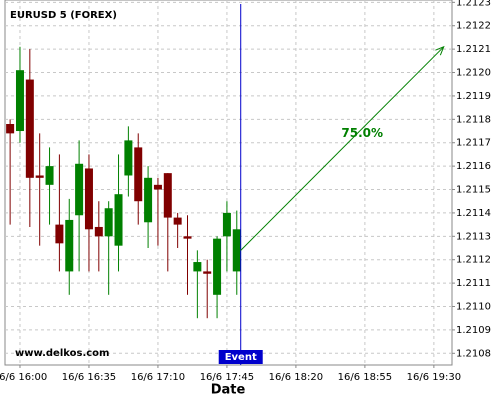  Describe the element at coordinates (473, 26) in the screenshot. I see `y-tick-label: 1.2122` at that location.